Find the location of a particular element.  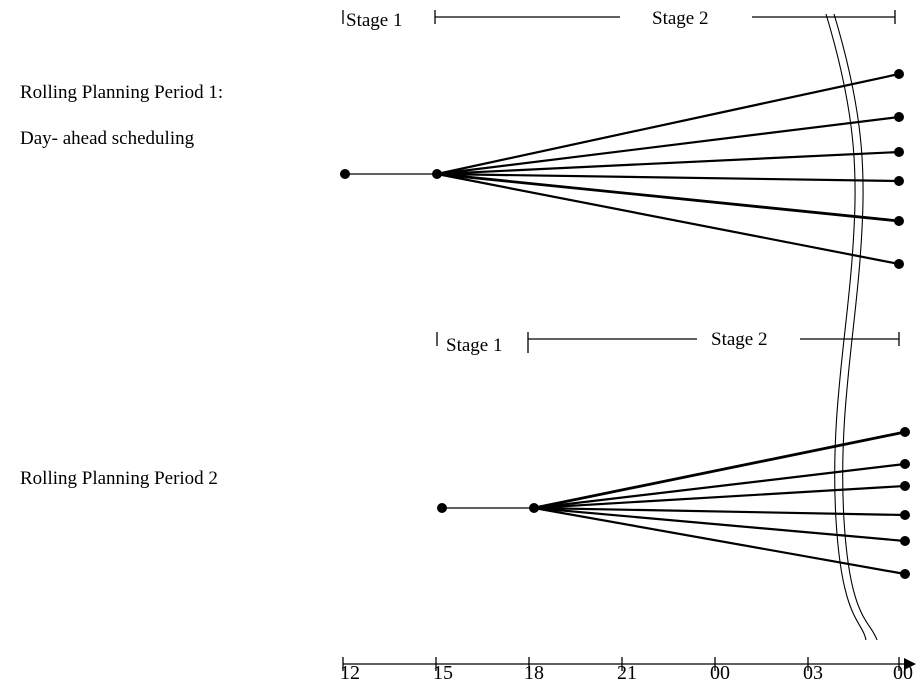

time-axis-labels: 12 15 18 21 00 03 00 is located at coordinates (626, 672).